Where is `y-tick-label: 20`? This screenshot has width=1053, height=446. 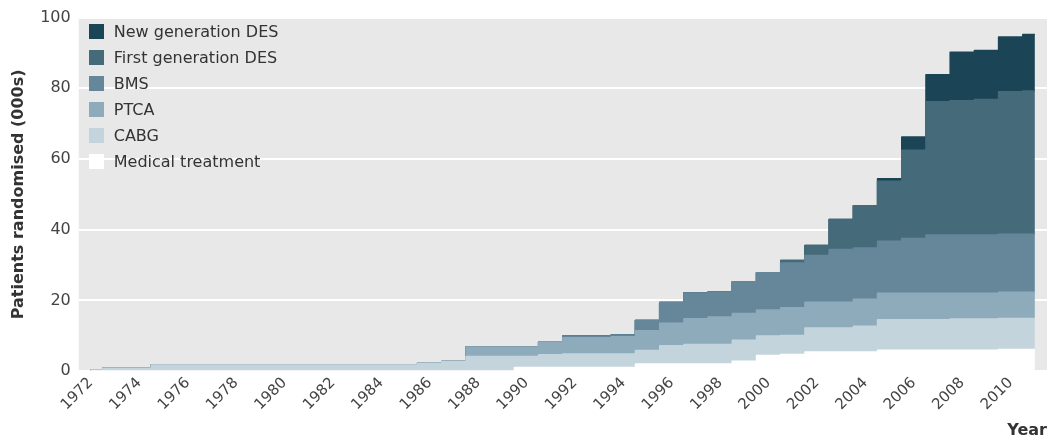 y-tick-label: 20 is located at coordinates (60, 299).